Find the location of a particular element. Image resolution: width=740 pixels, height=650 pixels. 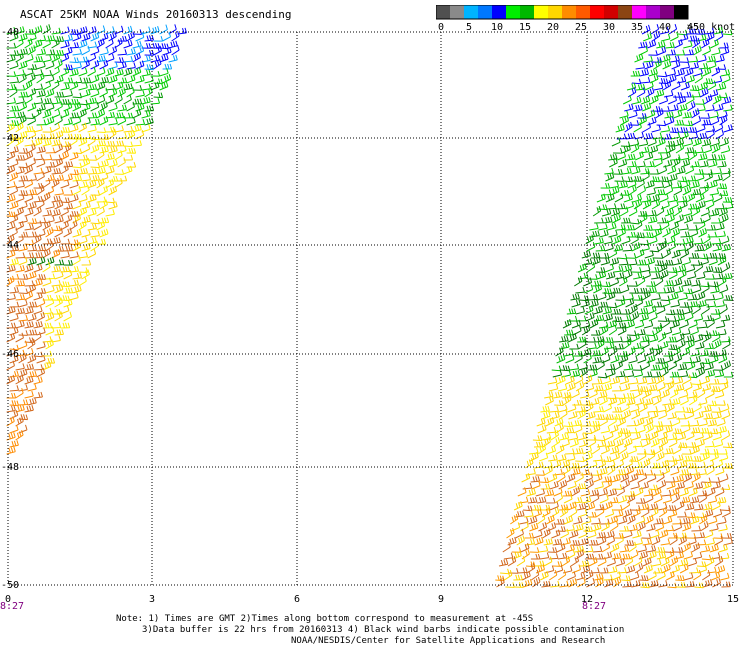

color-scale-tick-label: 20 is located at coordinates (553, 27).